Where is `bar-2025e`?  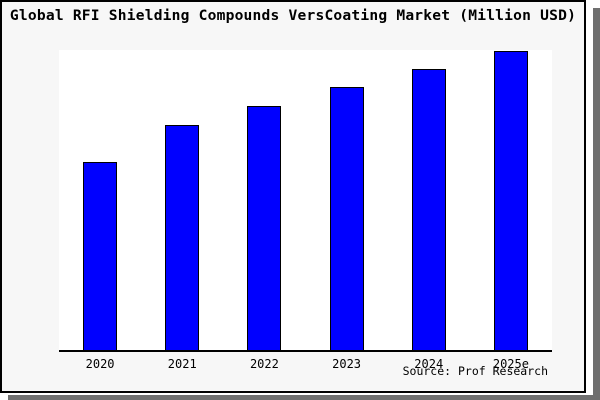
bar-2025e is located at coordinates (510, 200).